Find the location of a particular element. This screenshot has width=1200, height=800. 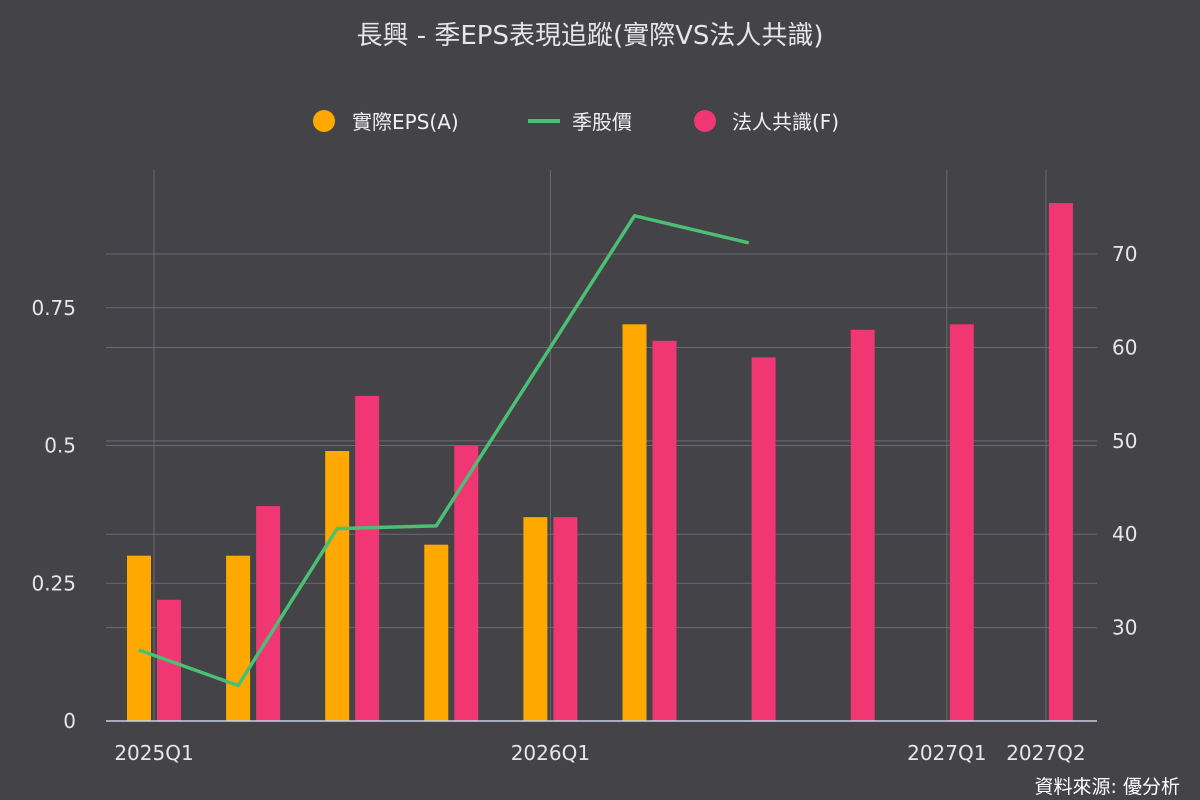

y-right-tick-3: 60 is located at coordinates (1124, 347).